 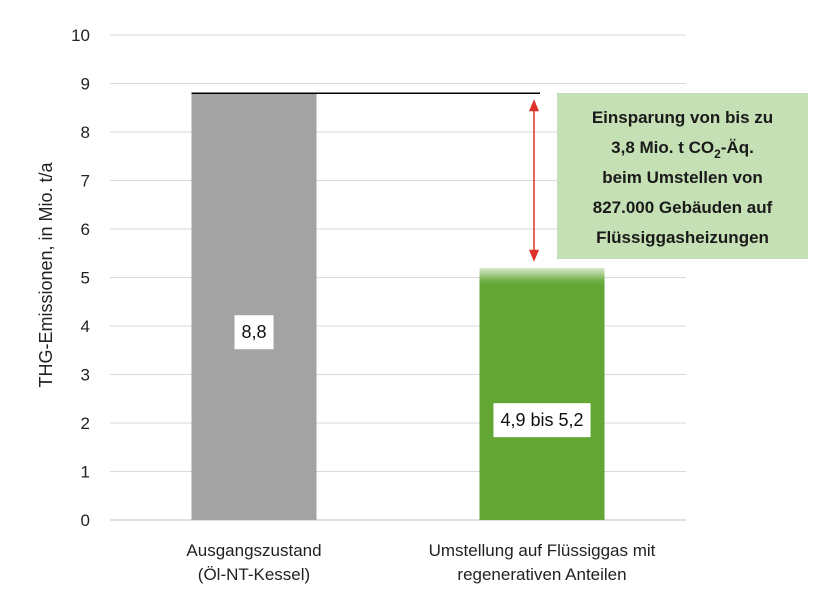 I want to click on y-tick-label: 8, so click(x=85, y=132).